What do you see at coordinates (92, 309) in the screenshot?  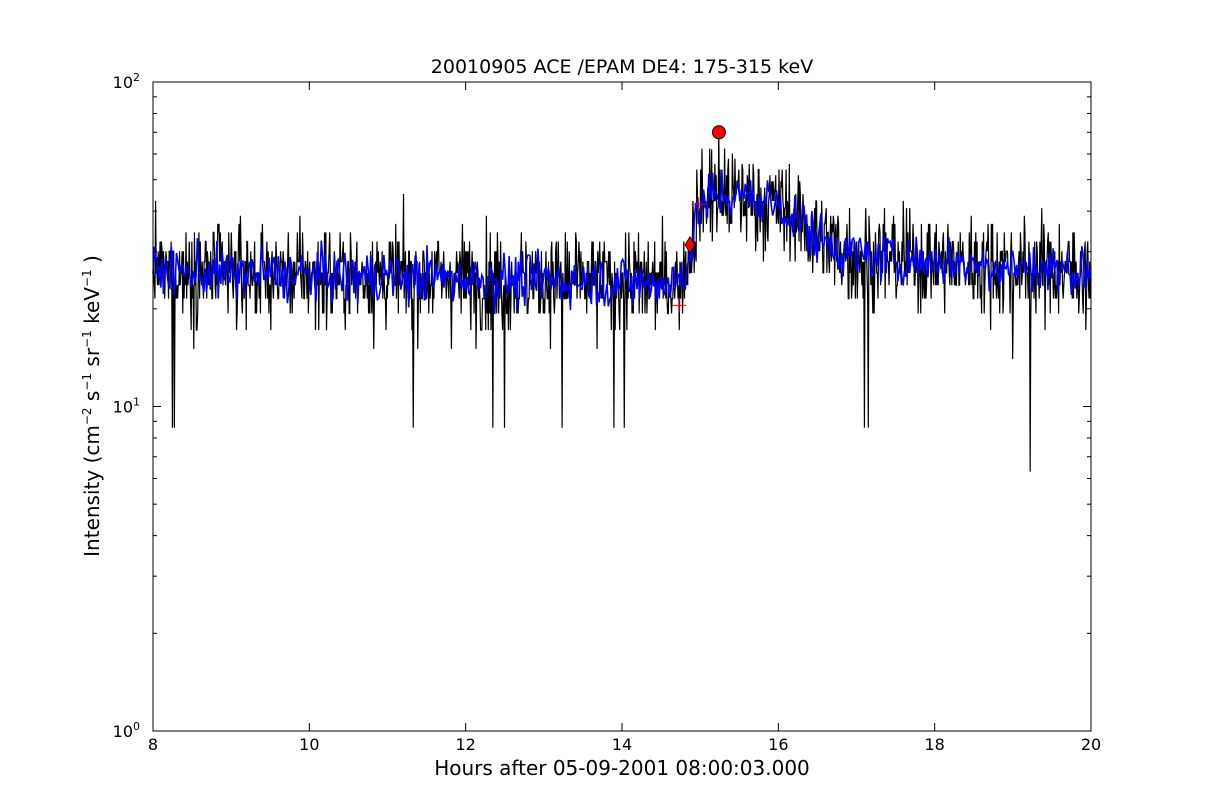 I see `ylabel-kev: keV` at bounding box center [92, 309].